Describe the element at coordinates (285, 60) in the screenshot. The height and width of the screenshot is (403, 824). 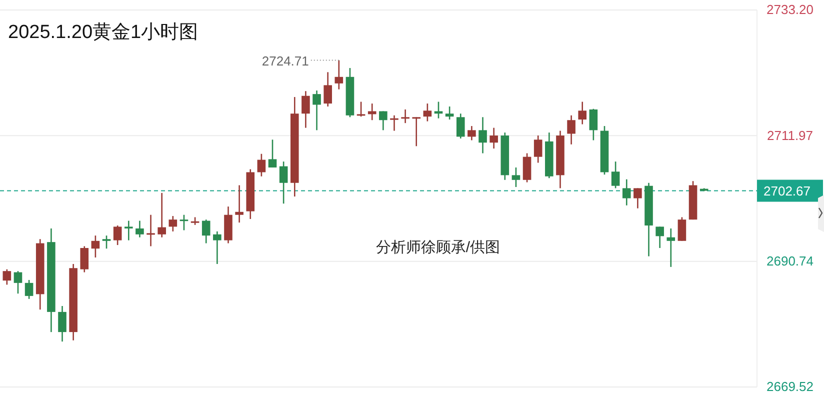
I see `annotation: 2724.71` at that location.